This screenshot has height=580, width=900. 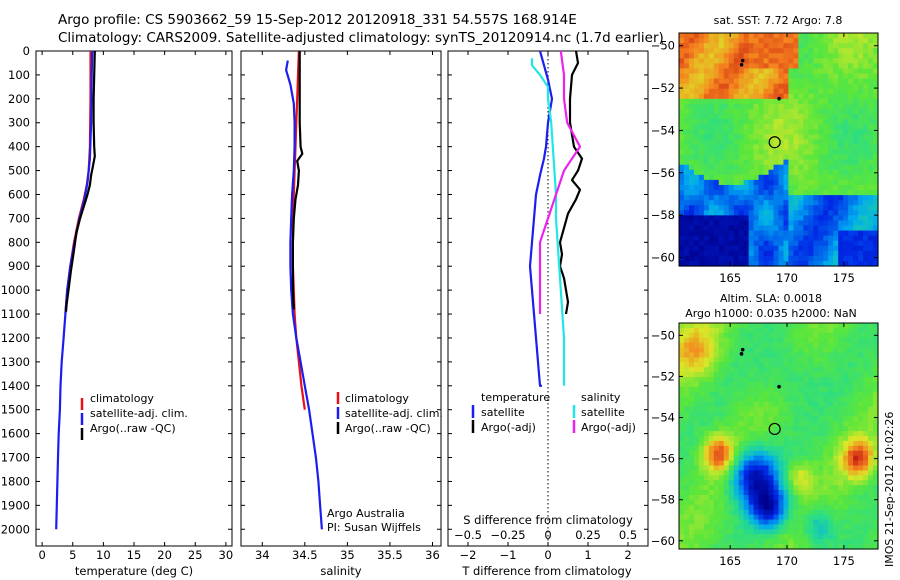 I want to click on y-tick-label: 600, so click(x=19, y=194).